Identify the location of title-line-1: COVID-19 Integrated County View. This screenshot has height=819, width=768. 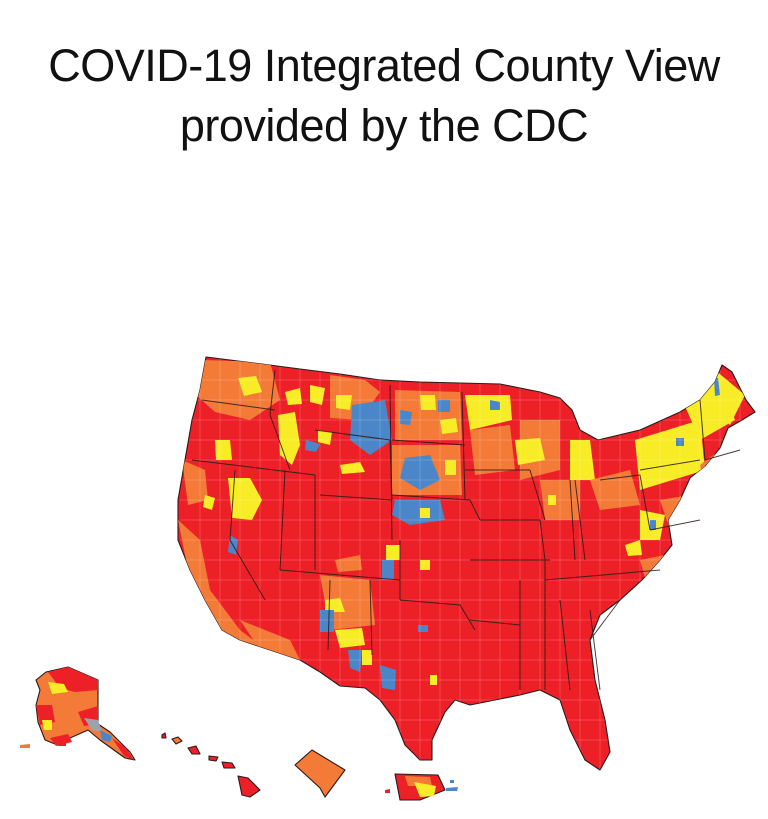
(384, 65).